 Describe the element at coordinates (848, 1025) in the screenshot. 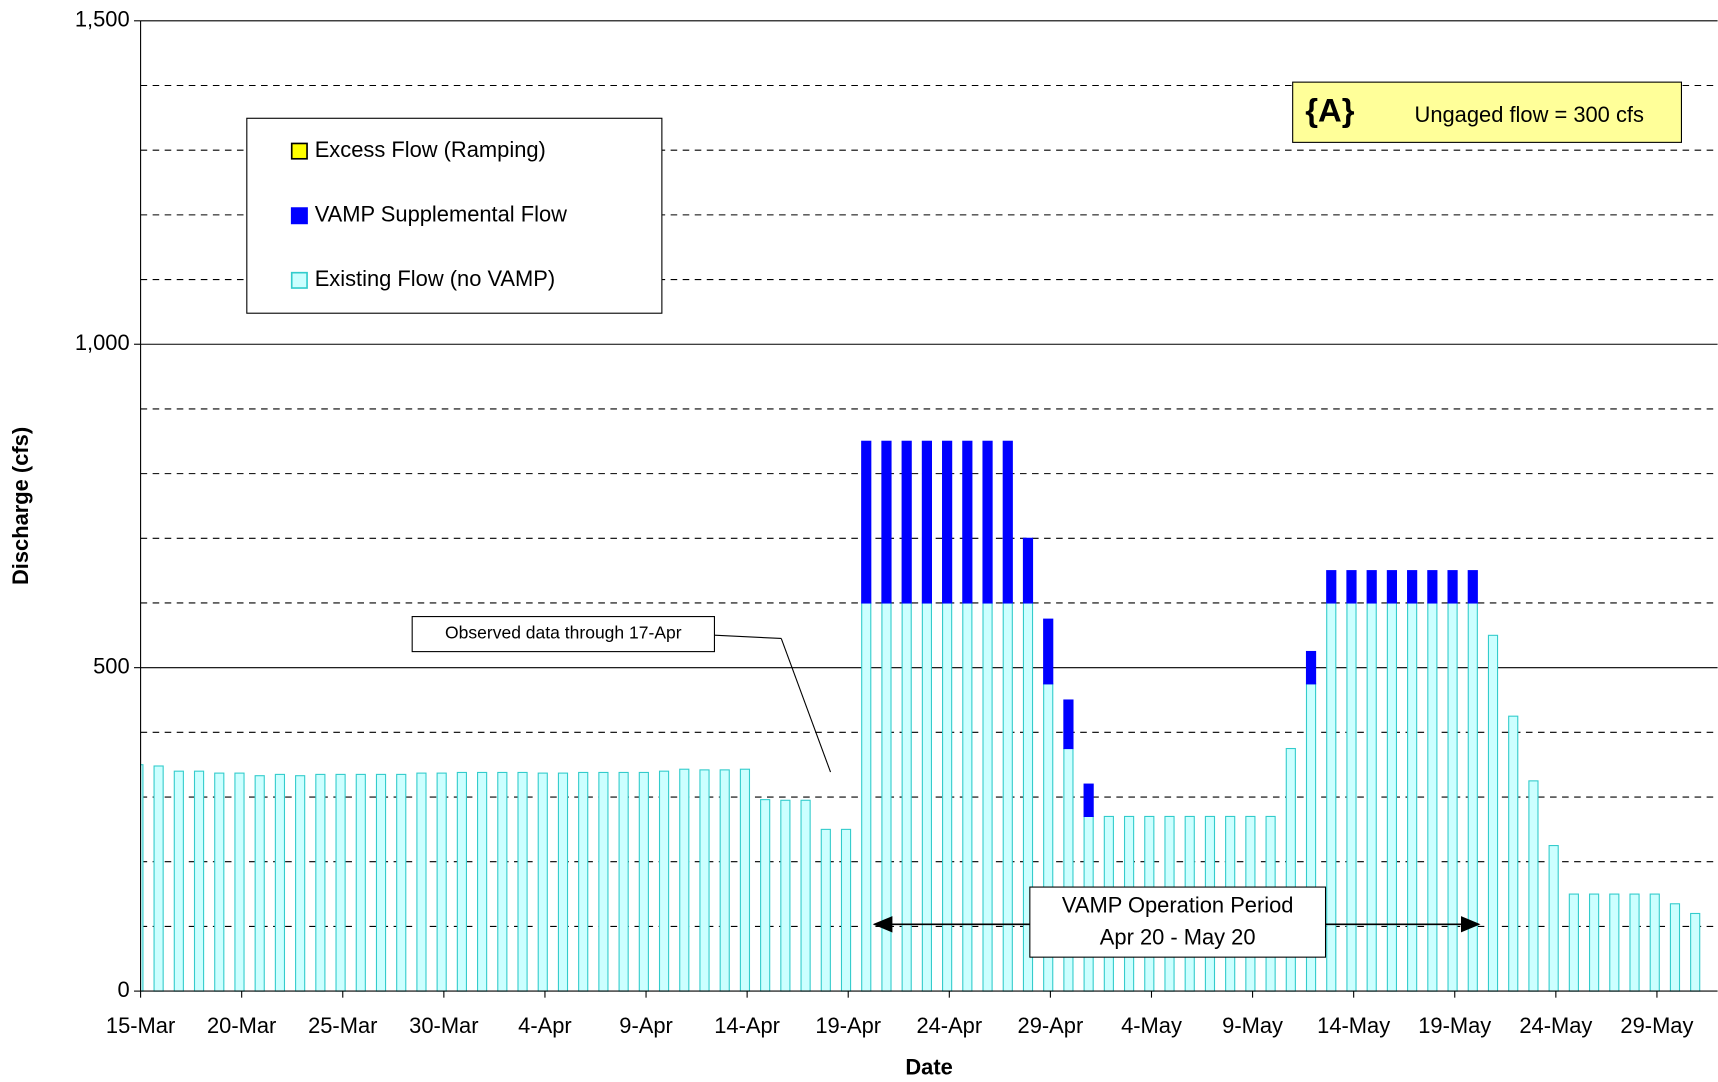

I see `x-tick-label: 19-Apr` at that location.